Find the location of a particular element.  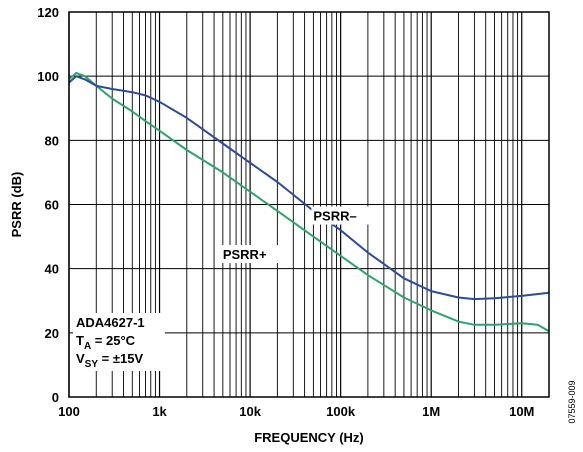

annotation-temperature: TA = 25°C is located at coordinates (106, 342).